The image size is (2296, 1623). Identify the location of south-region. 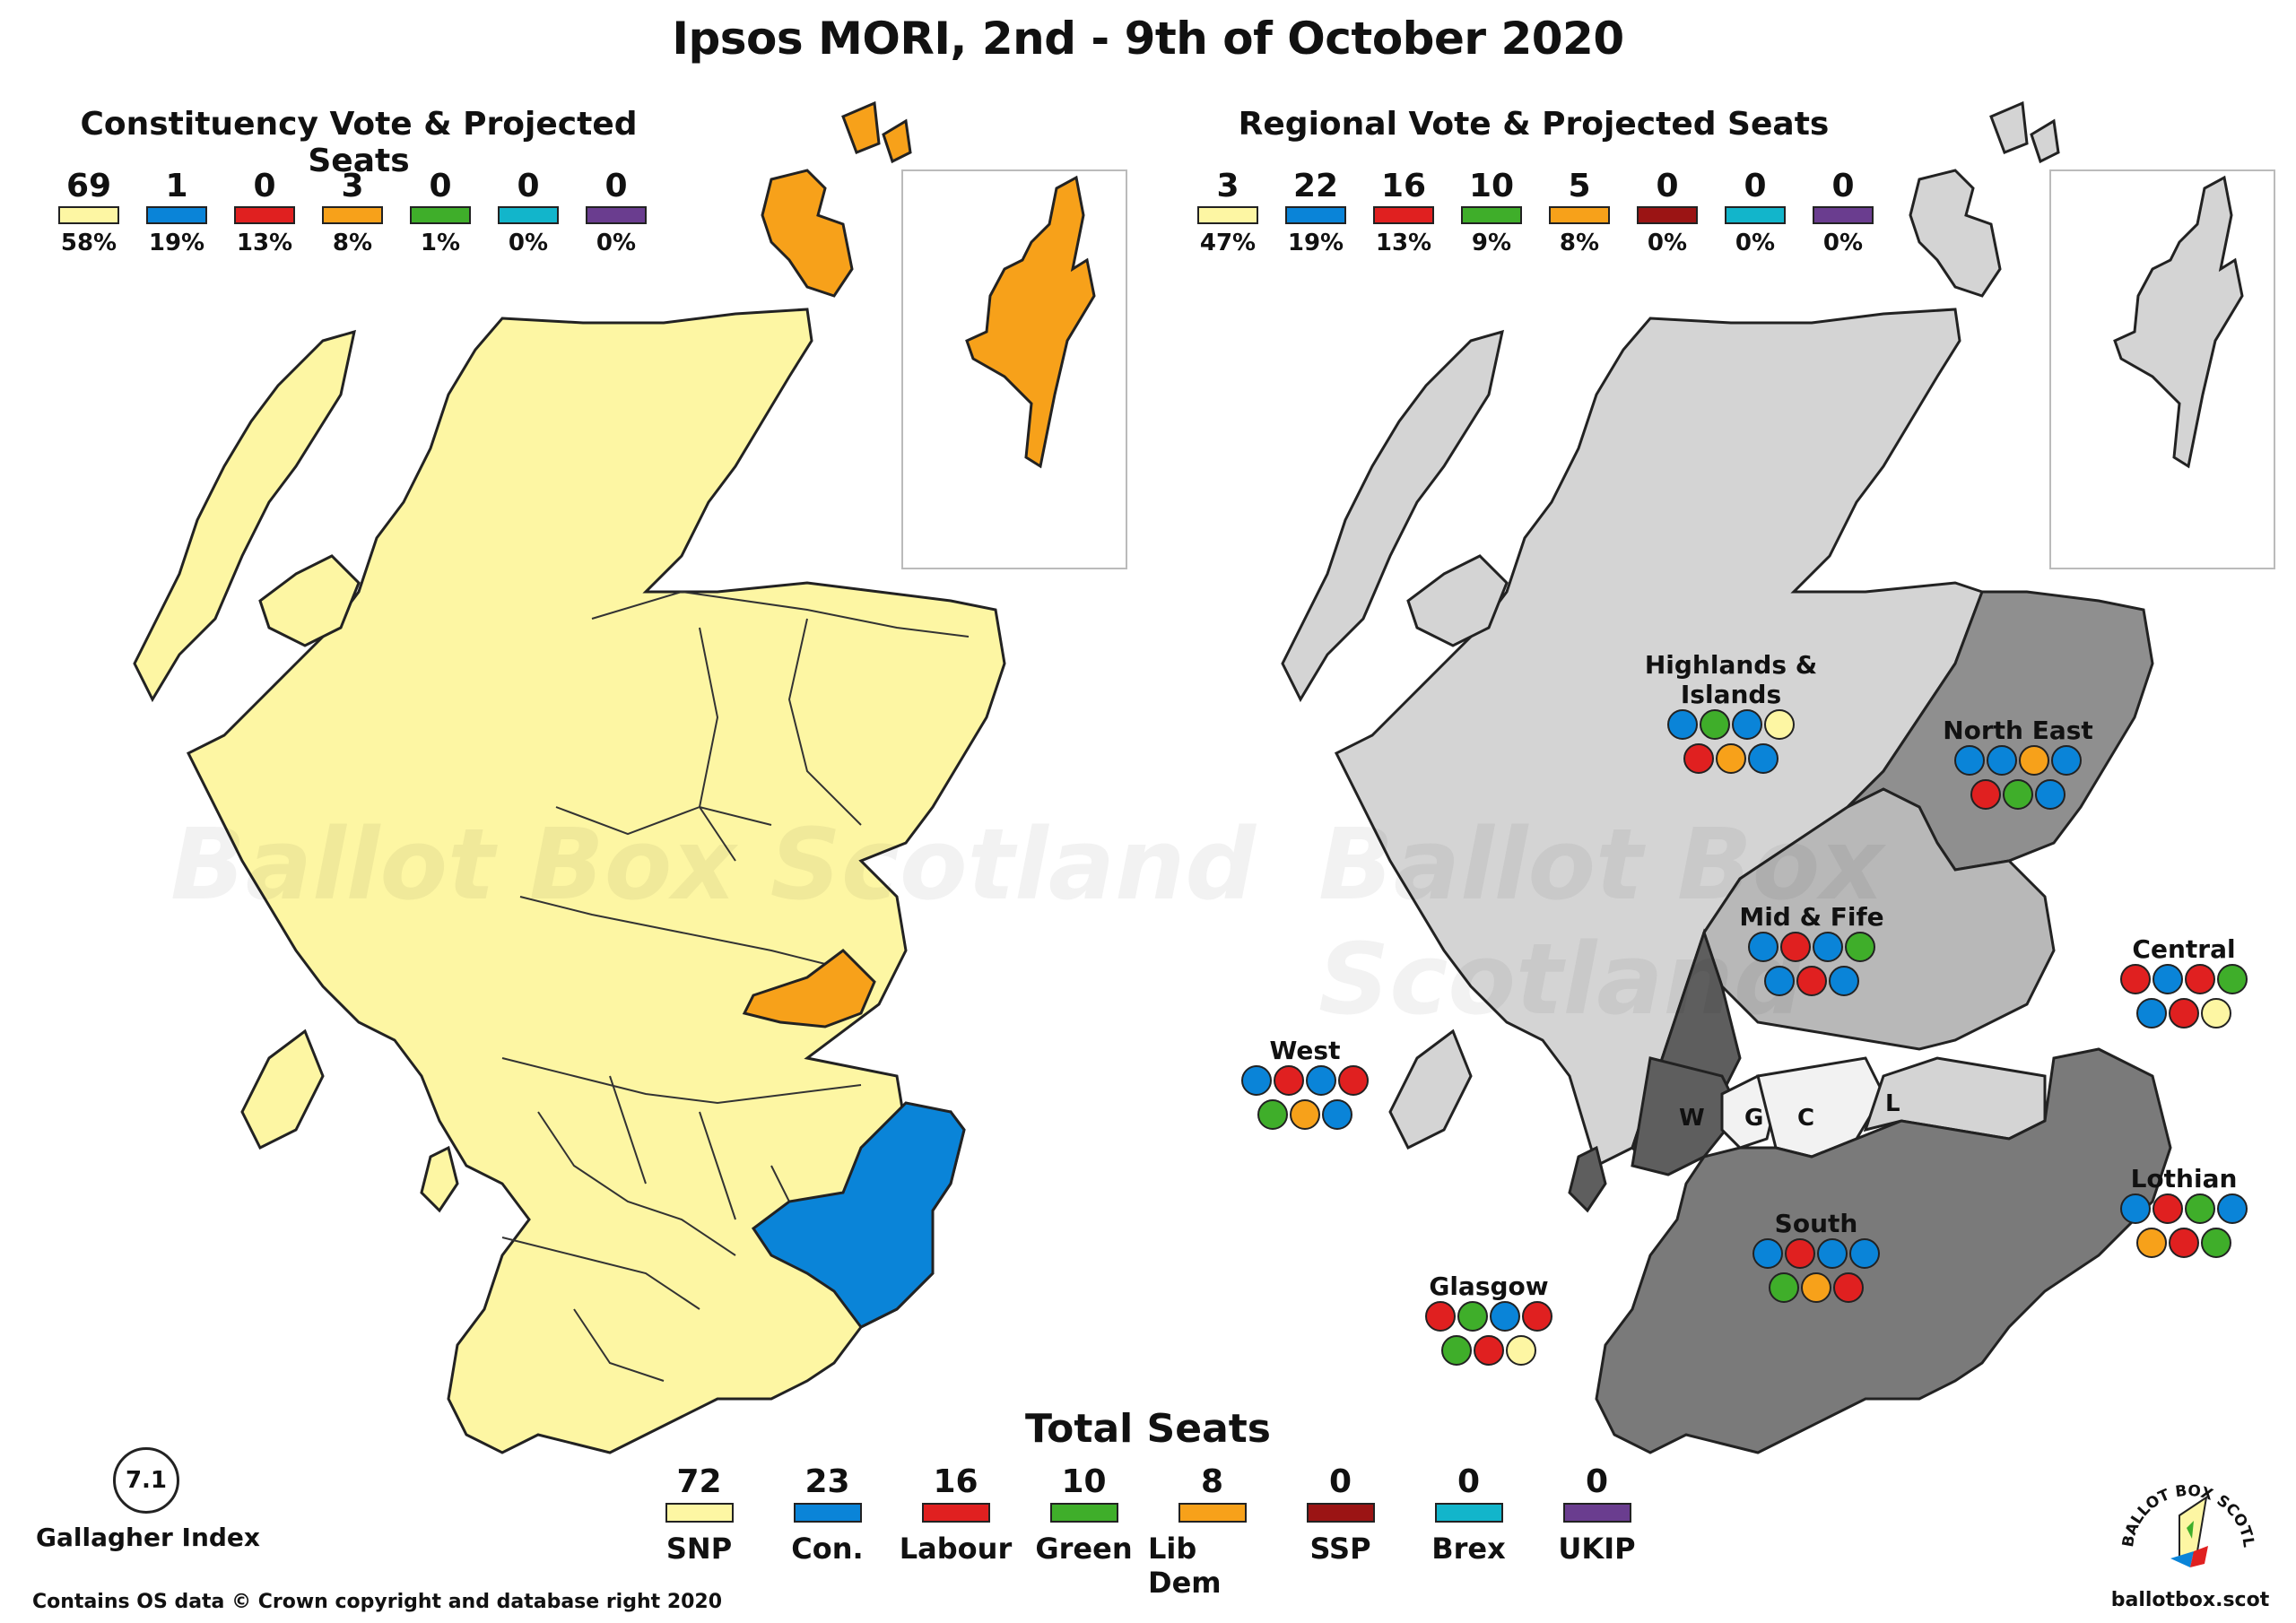
(1883, 1250).